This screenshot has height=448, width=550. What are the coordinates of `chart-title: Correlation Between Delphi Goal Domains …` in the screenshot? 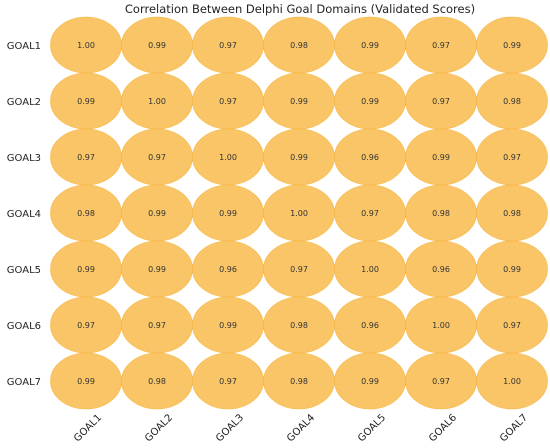 It's located at (300, 9).